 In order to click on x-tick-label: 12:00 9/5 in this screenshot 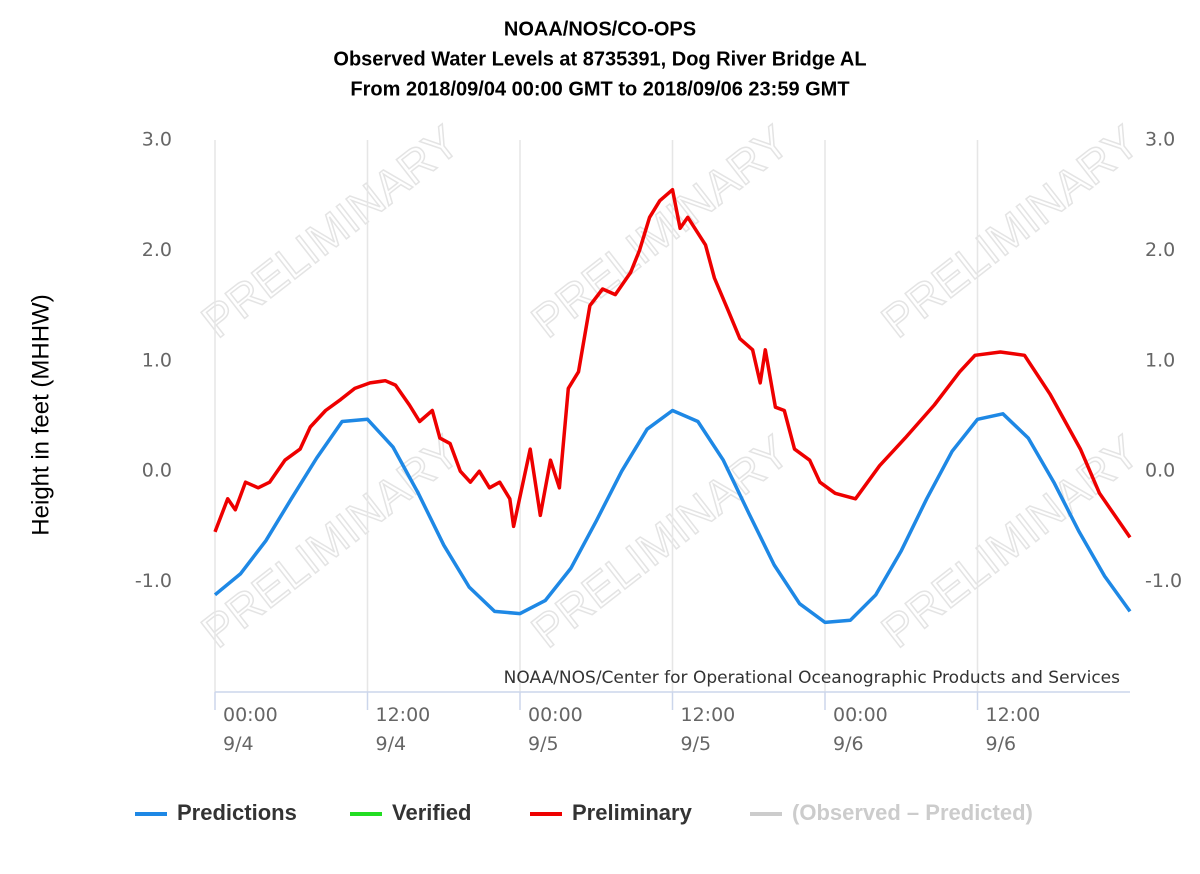, I will do `click(708, 729)`.